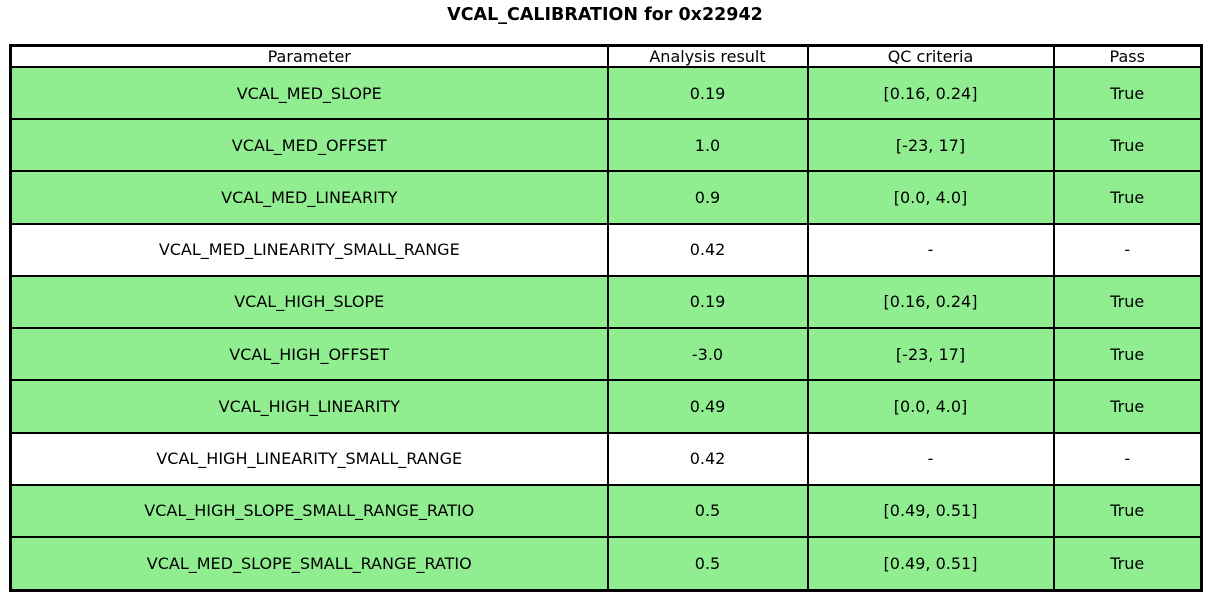  What do you see at coordinates (309, 145) in the screenshot?
I see `cell-parameter: VCAL_MED_OFFSET` at bounding box center [309, 145].